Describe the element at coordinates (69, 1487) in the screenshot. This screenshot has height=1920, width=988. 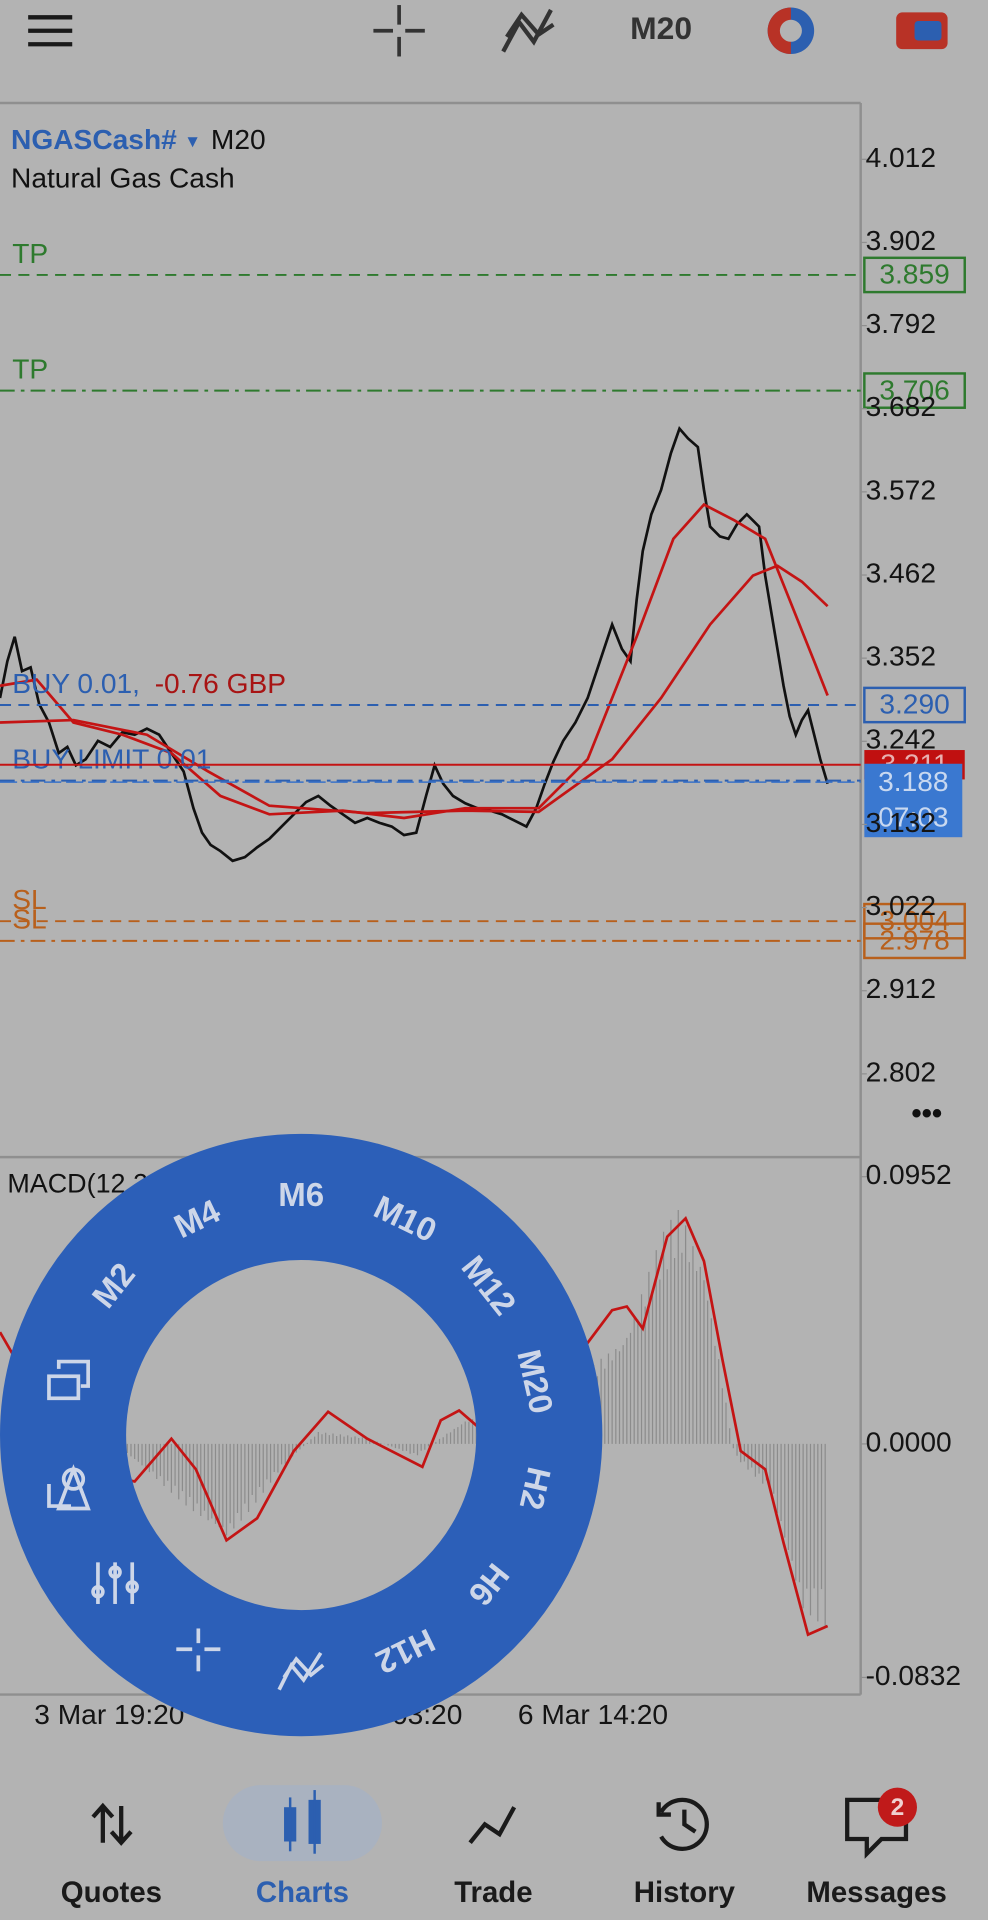
I see `objects-icon` at that location.